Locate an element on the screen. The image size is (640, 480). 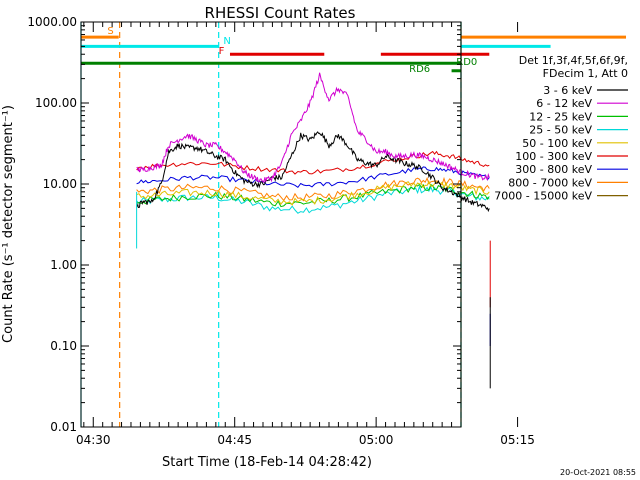
legend-label: 100 - 300 keV is located at coordinates (553, 156).